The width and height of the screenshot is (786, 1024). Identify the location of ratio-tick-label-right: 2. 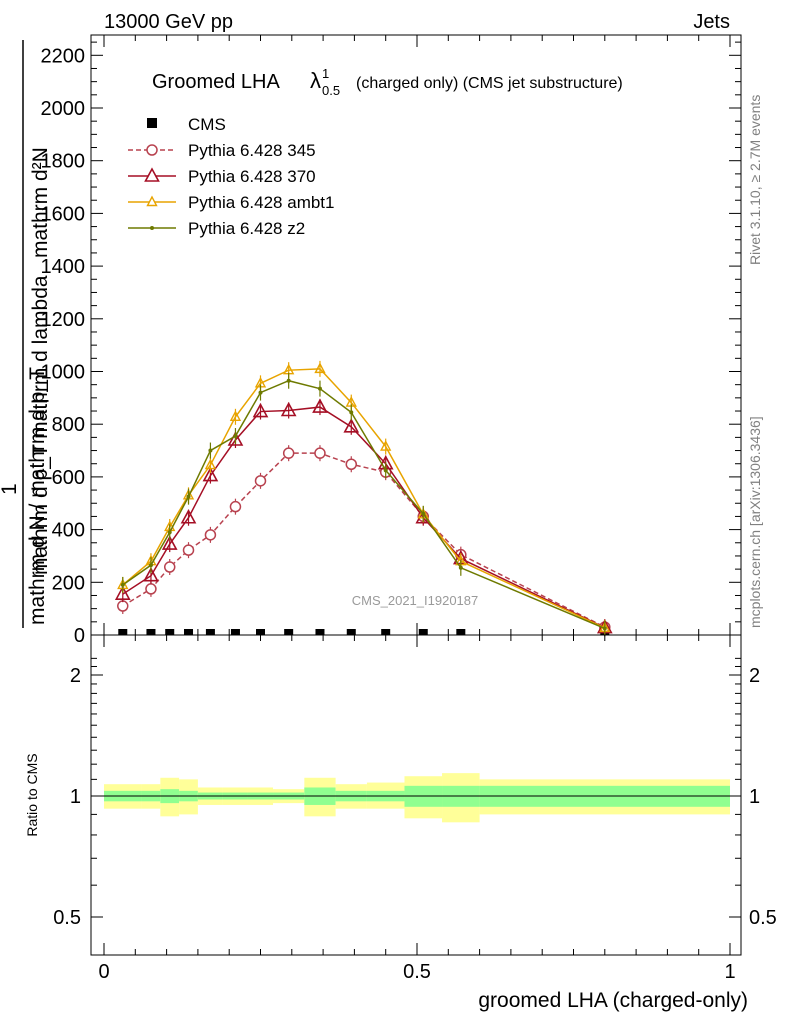
(754, 676).